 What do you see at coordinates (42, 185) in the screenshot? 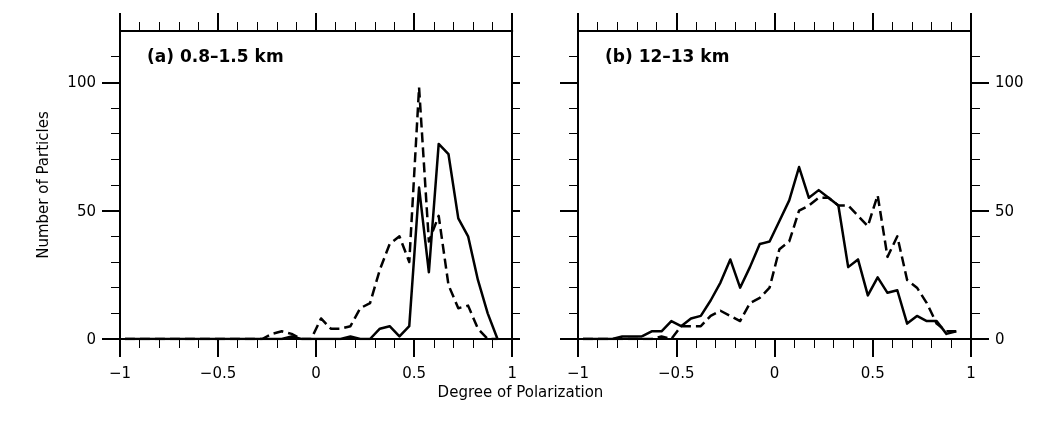
I see `y-axis-title: Number of Particles` at bounding box center [42, 185].